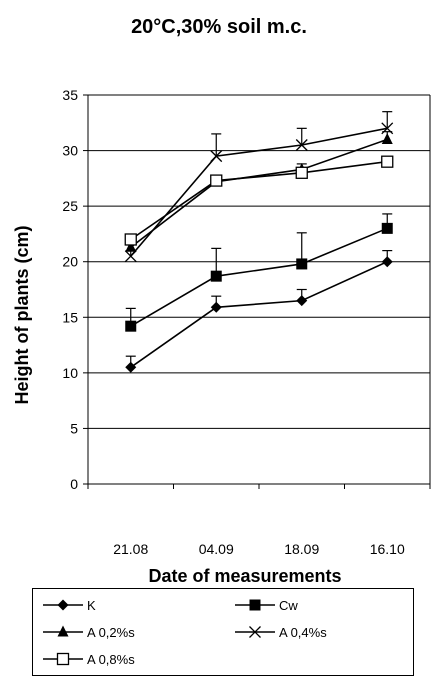 The width and height of the screenshot is (438, 693). I want to click on y-tick-label: 25, so click(70, 206).